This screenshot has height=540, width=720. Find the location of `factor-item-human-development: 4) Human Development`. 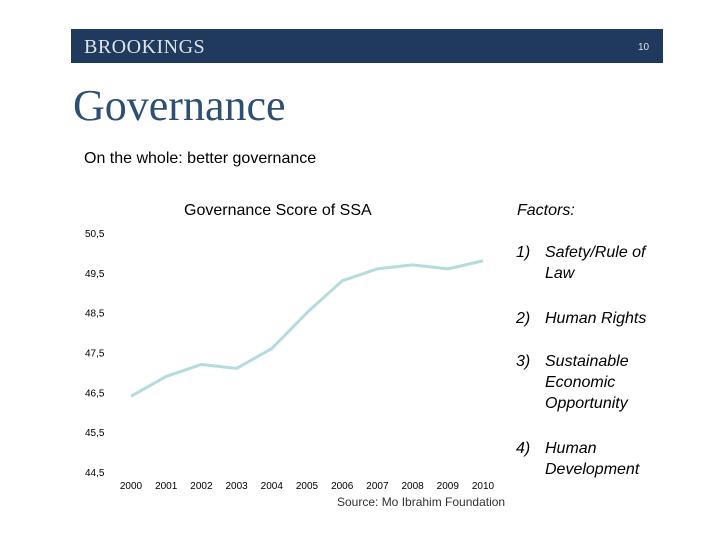

factor-item-human-development: 4) Human Development is located at coordinates (590, 459).